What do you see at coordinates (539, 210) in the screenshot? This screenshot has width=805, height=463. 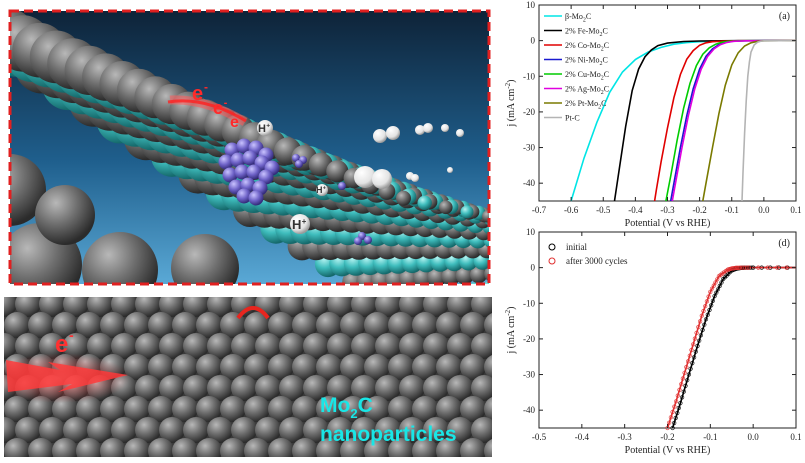 I see `x-tick-label: -0.7` at bounding box center [539, 210].